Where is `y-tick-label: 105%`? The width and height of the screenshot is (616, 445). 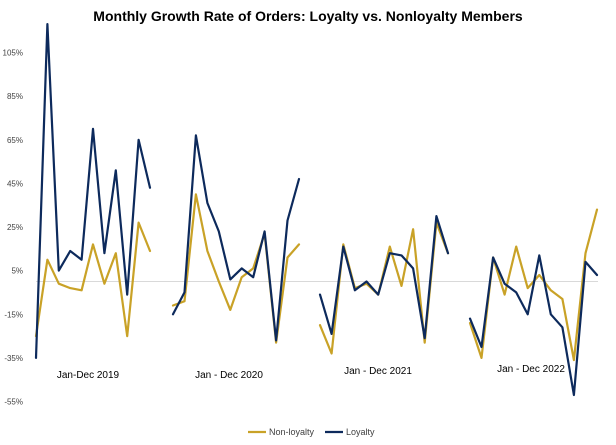
y-tick-label: 105% is located at coordinates (13, 53).